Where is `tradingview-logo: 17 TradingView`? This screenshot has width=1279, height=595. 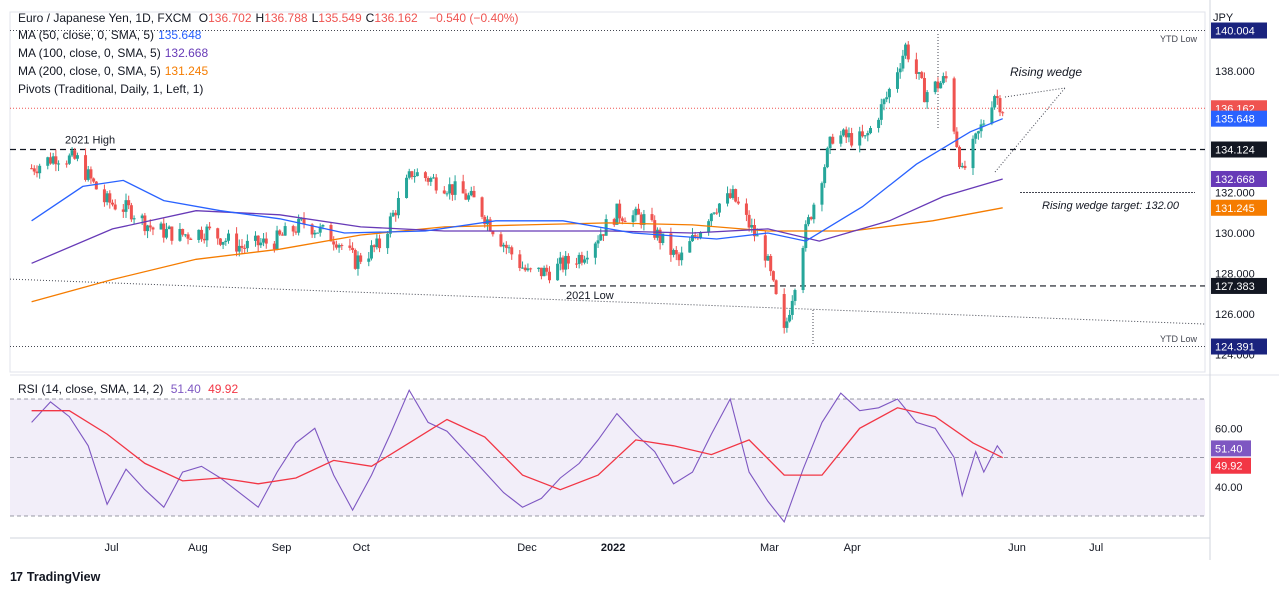
tradingview-logo: 17 TradingView is located at coordinates (55, 577).